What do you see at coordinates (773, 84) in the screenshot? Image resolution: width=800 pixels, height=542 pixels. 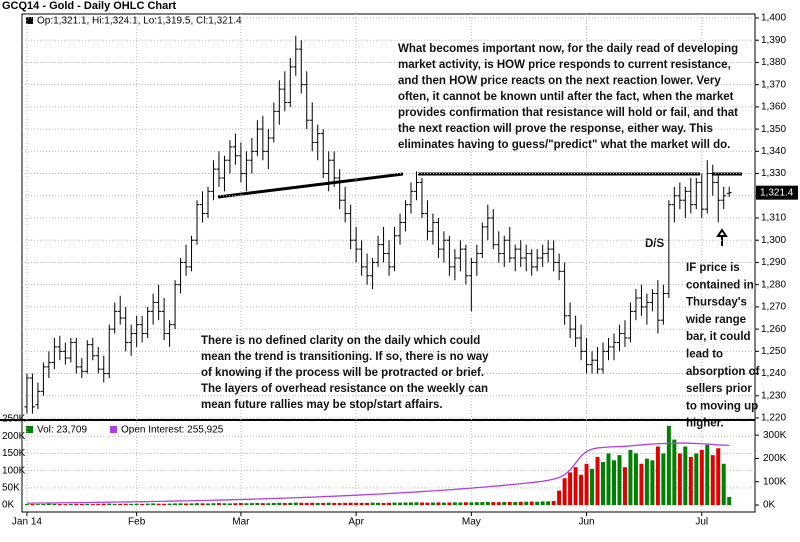 I see `y-tick-label: 1,370` at bounding box center [773, 84].